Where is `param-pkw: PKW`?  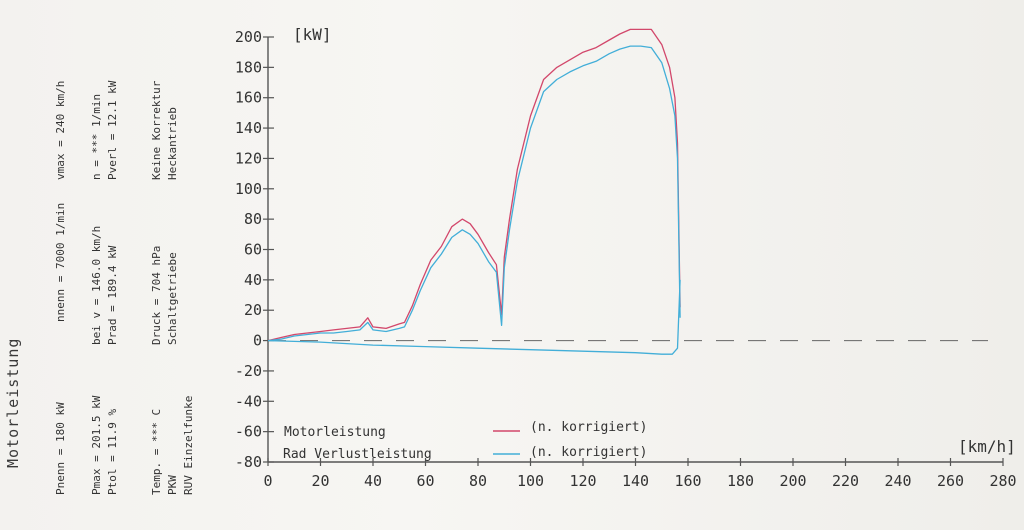
param-pkw: PKW is located at coordinates (172, 485).